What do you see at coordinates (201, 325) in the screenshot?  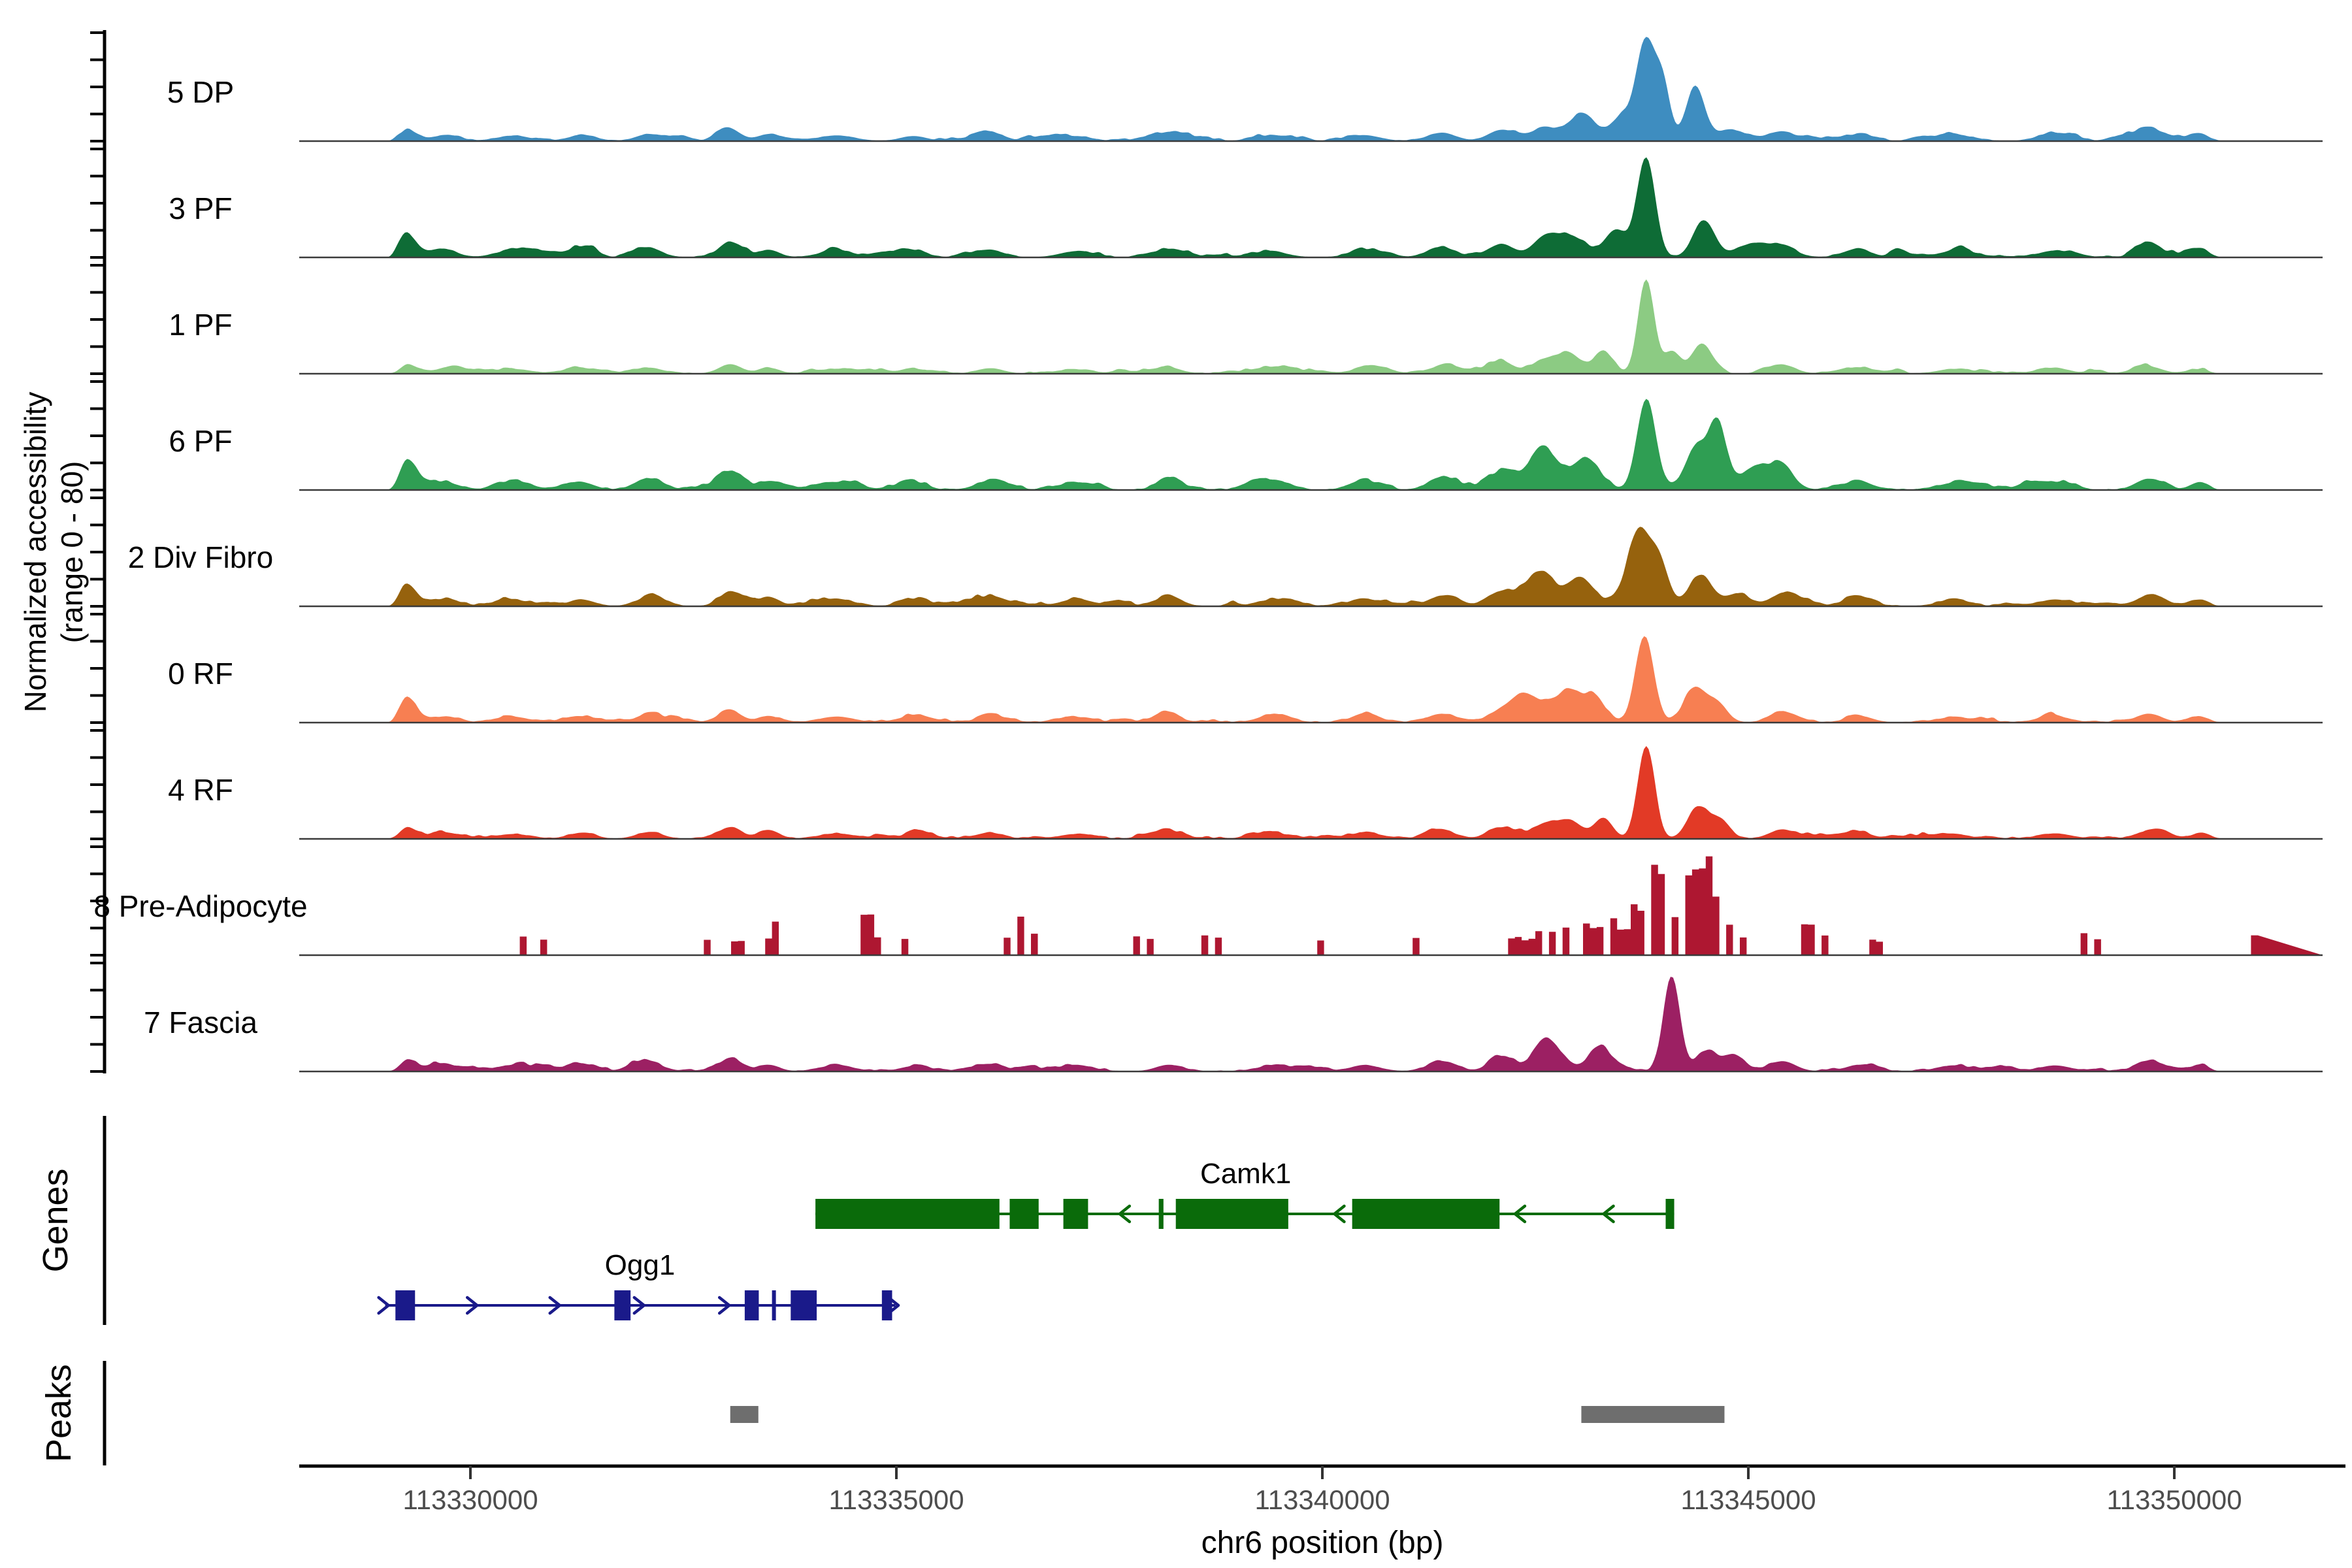 I see `track-label-1-pf: 1 PF` at bounding box center [201, 325].